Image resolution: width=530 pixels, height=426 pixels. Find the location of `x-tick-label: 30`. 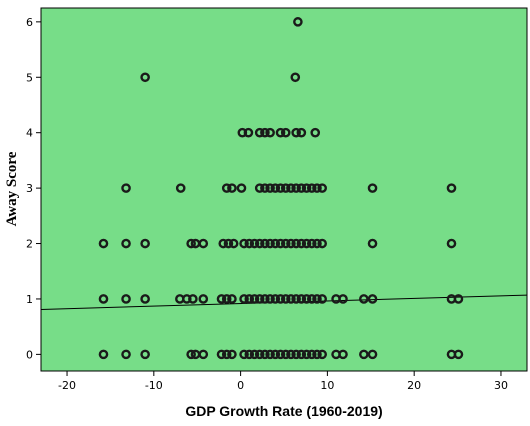

x-tick-label: 30 is located at coordinates (501, 385).